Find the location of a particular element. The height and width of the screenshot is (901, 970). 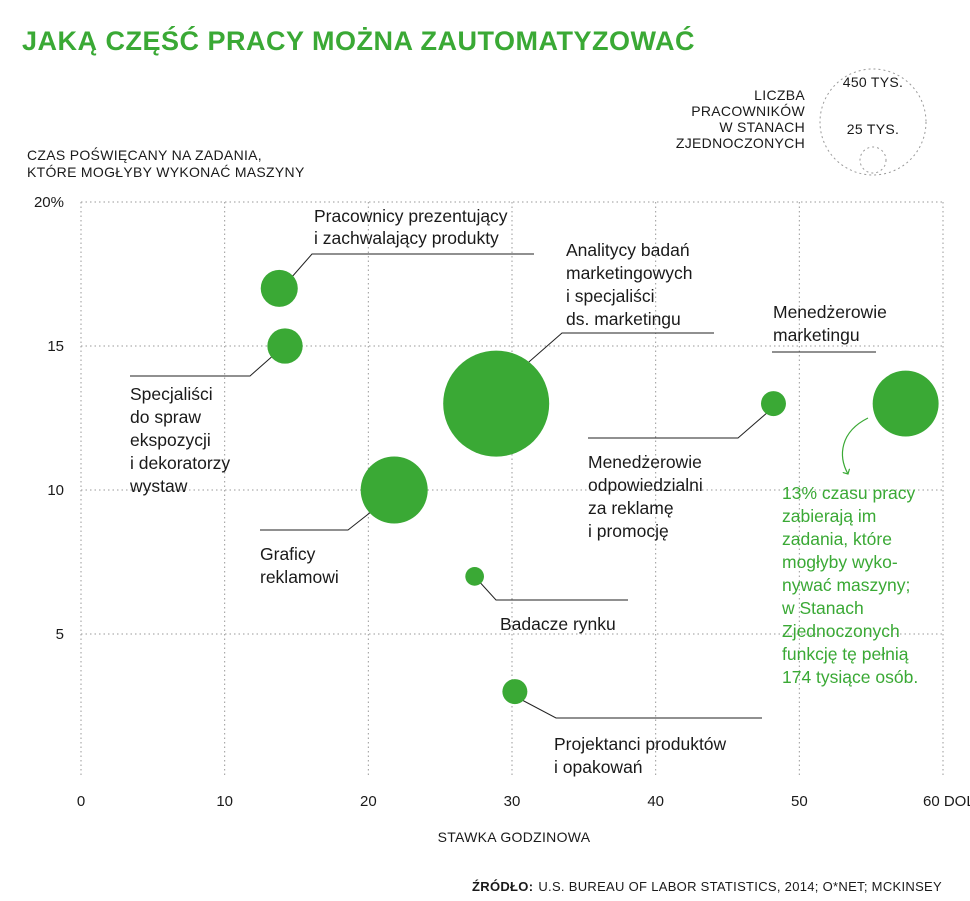

annotation-line-3: zadania, które is located at coordinates (837, 539).